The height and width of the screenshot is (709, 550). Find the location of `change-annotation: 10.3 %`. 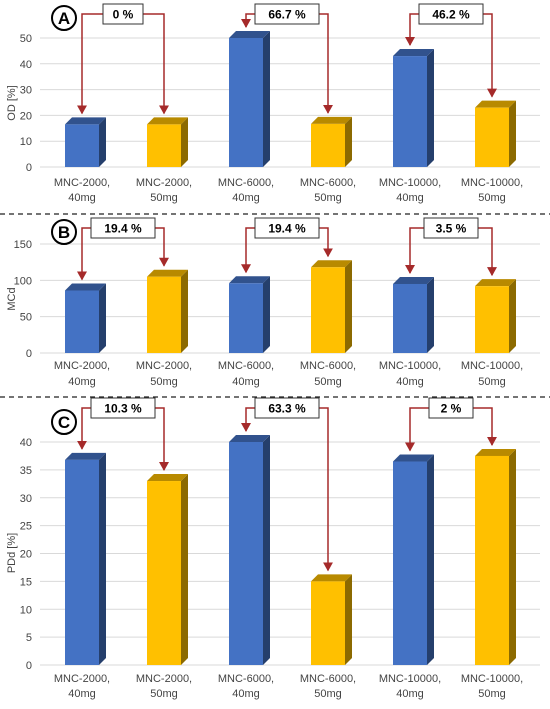

change-annotation: 10.3 % is located at coordinates (123, 434).